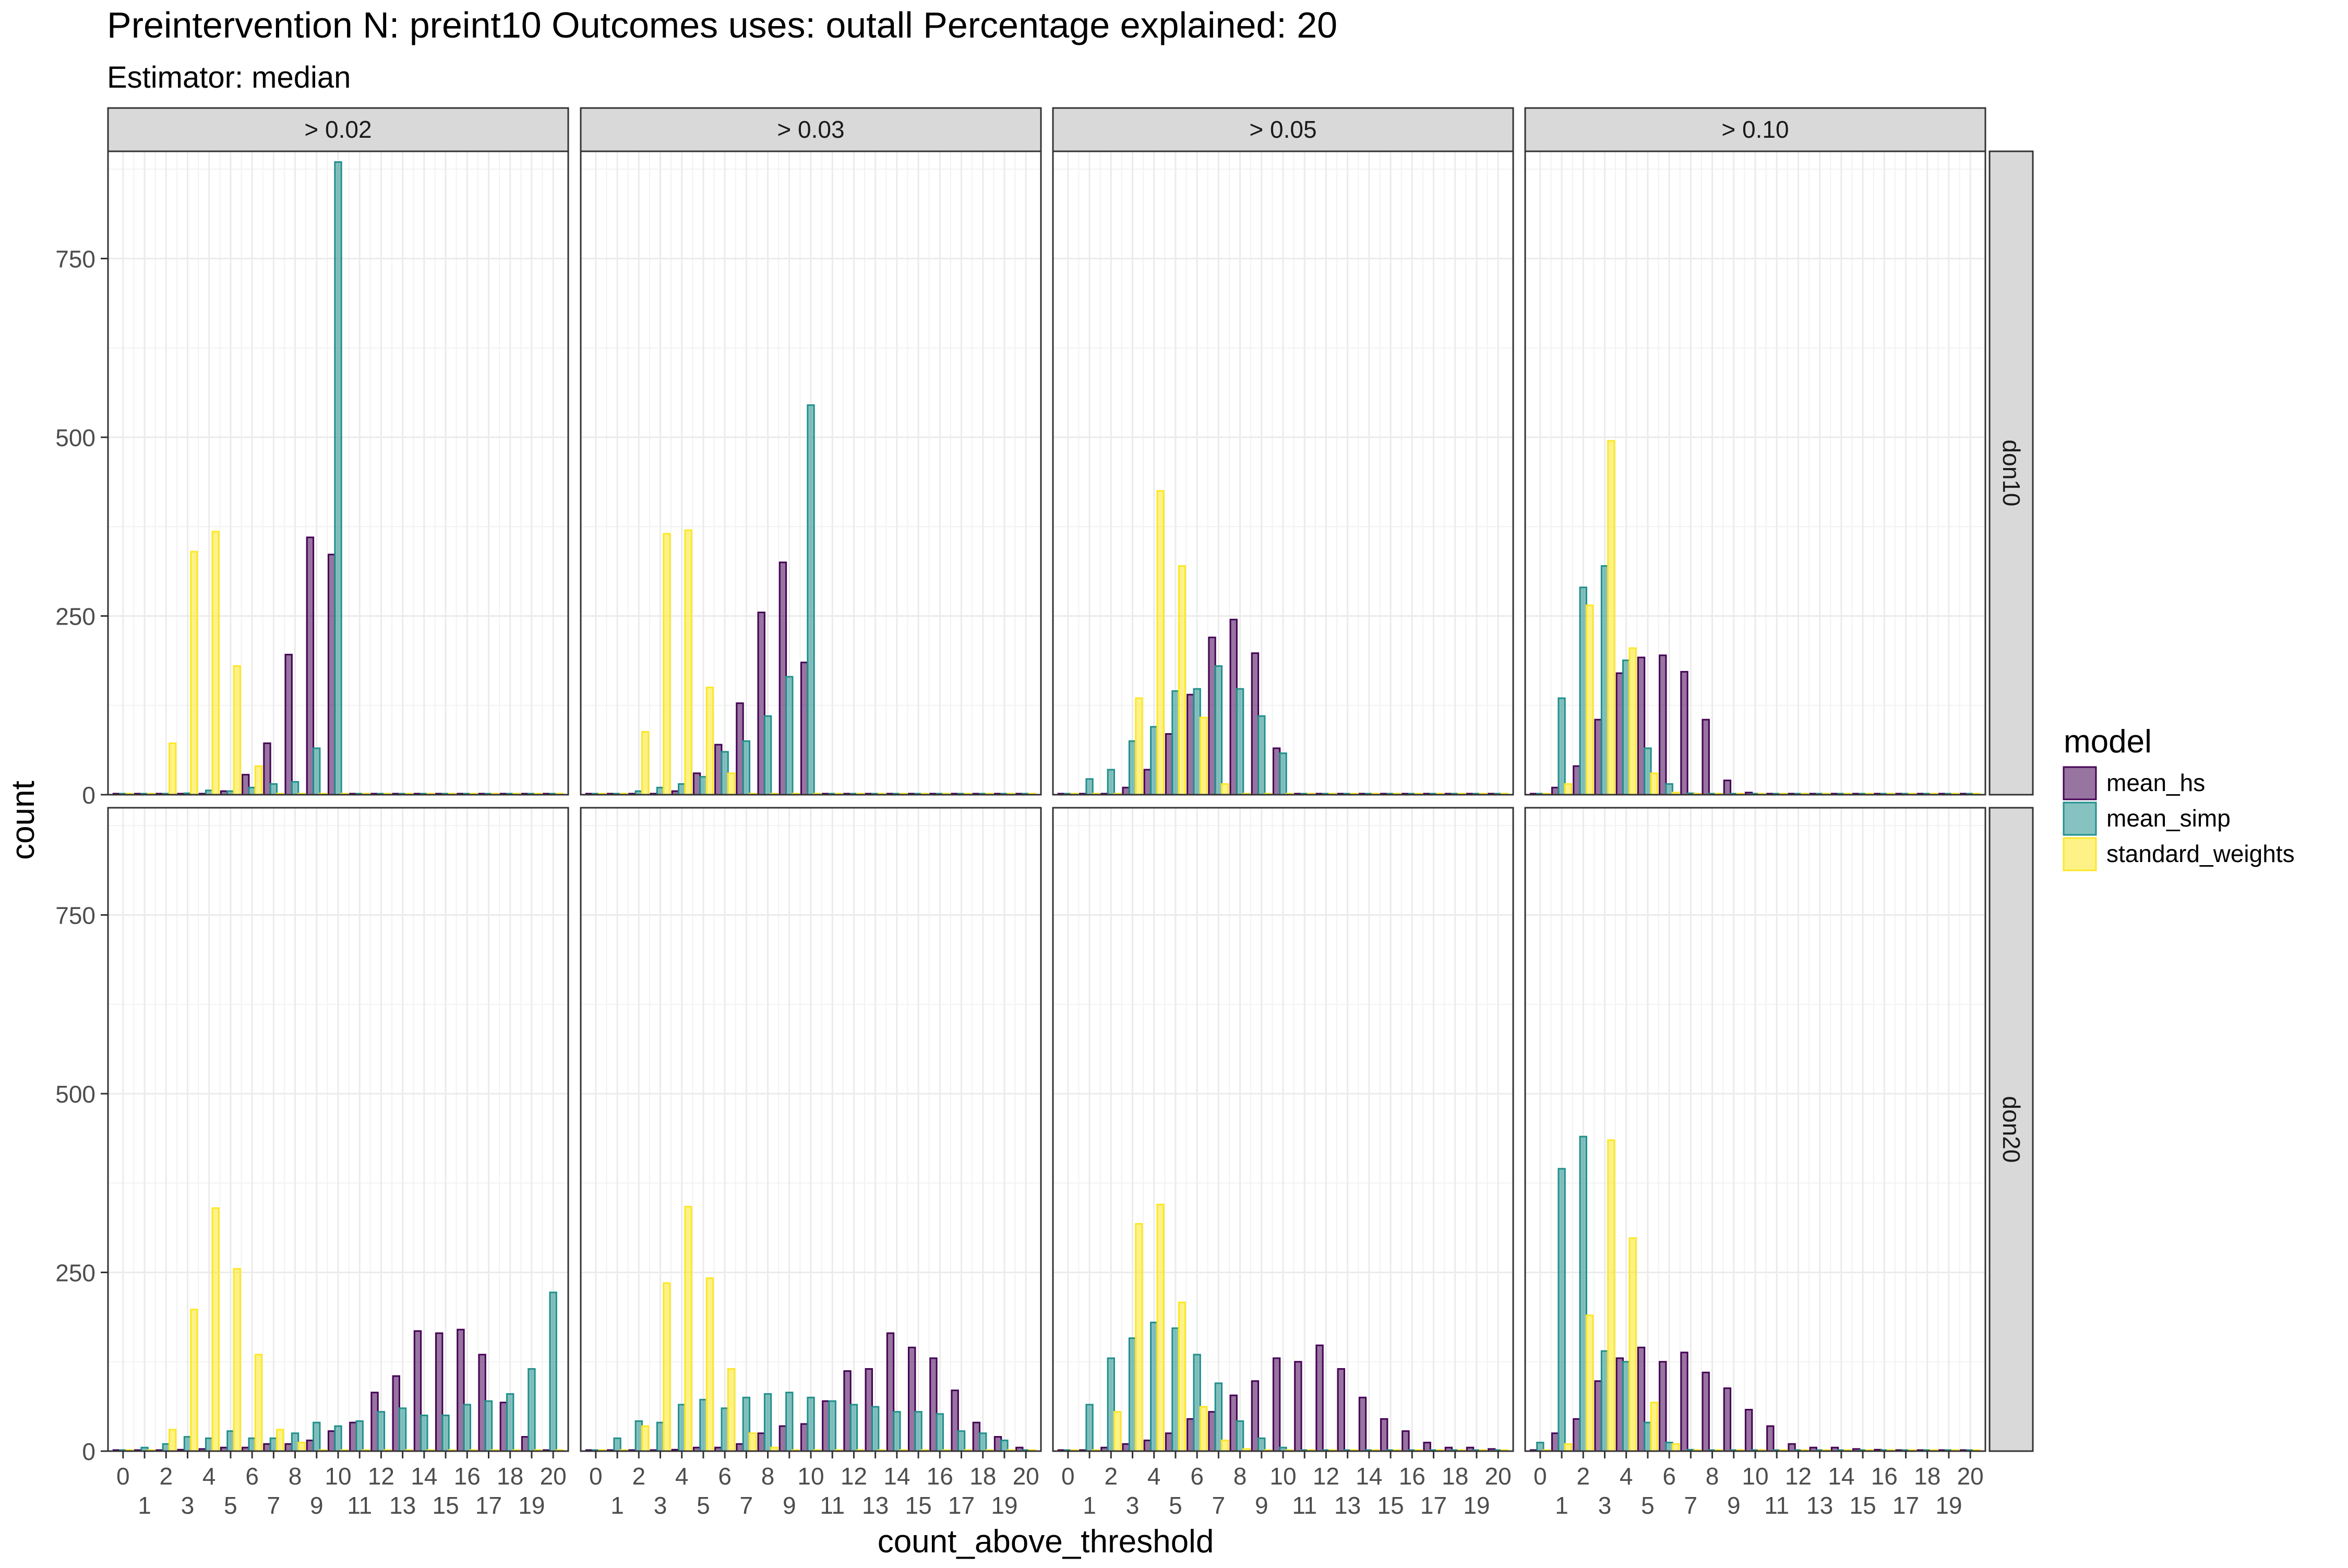 This screenshot has width=2348, height=1568. Describe the element at coordinates (1669, 1476) in the screenshot. I see `x-tick-label: 6` at that location.